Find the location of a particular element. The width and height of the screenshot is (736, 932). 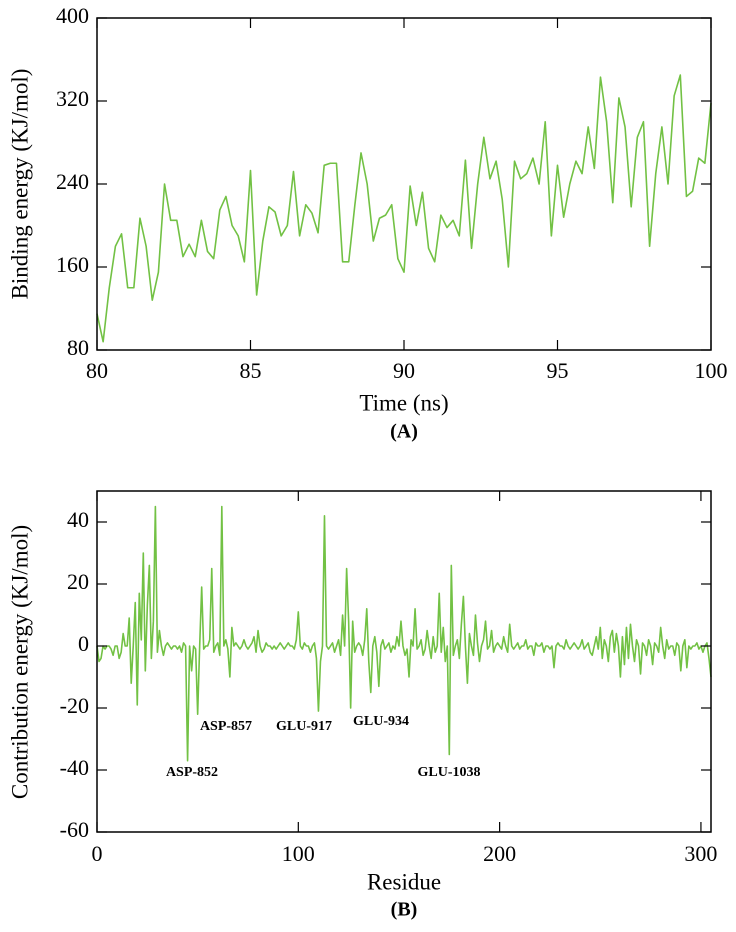

y-axis-label: Binding energy (KJ/mol) is located at coordinates (19, 184).